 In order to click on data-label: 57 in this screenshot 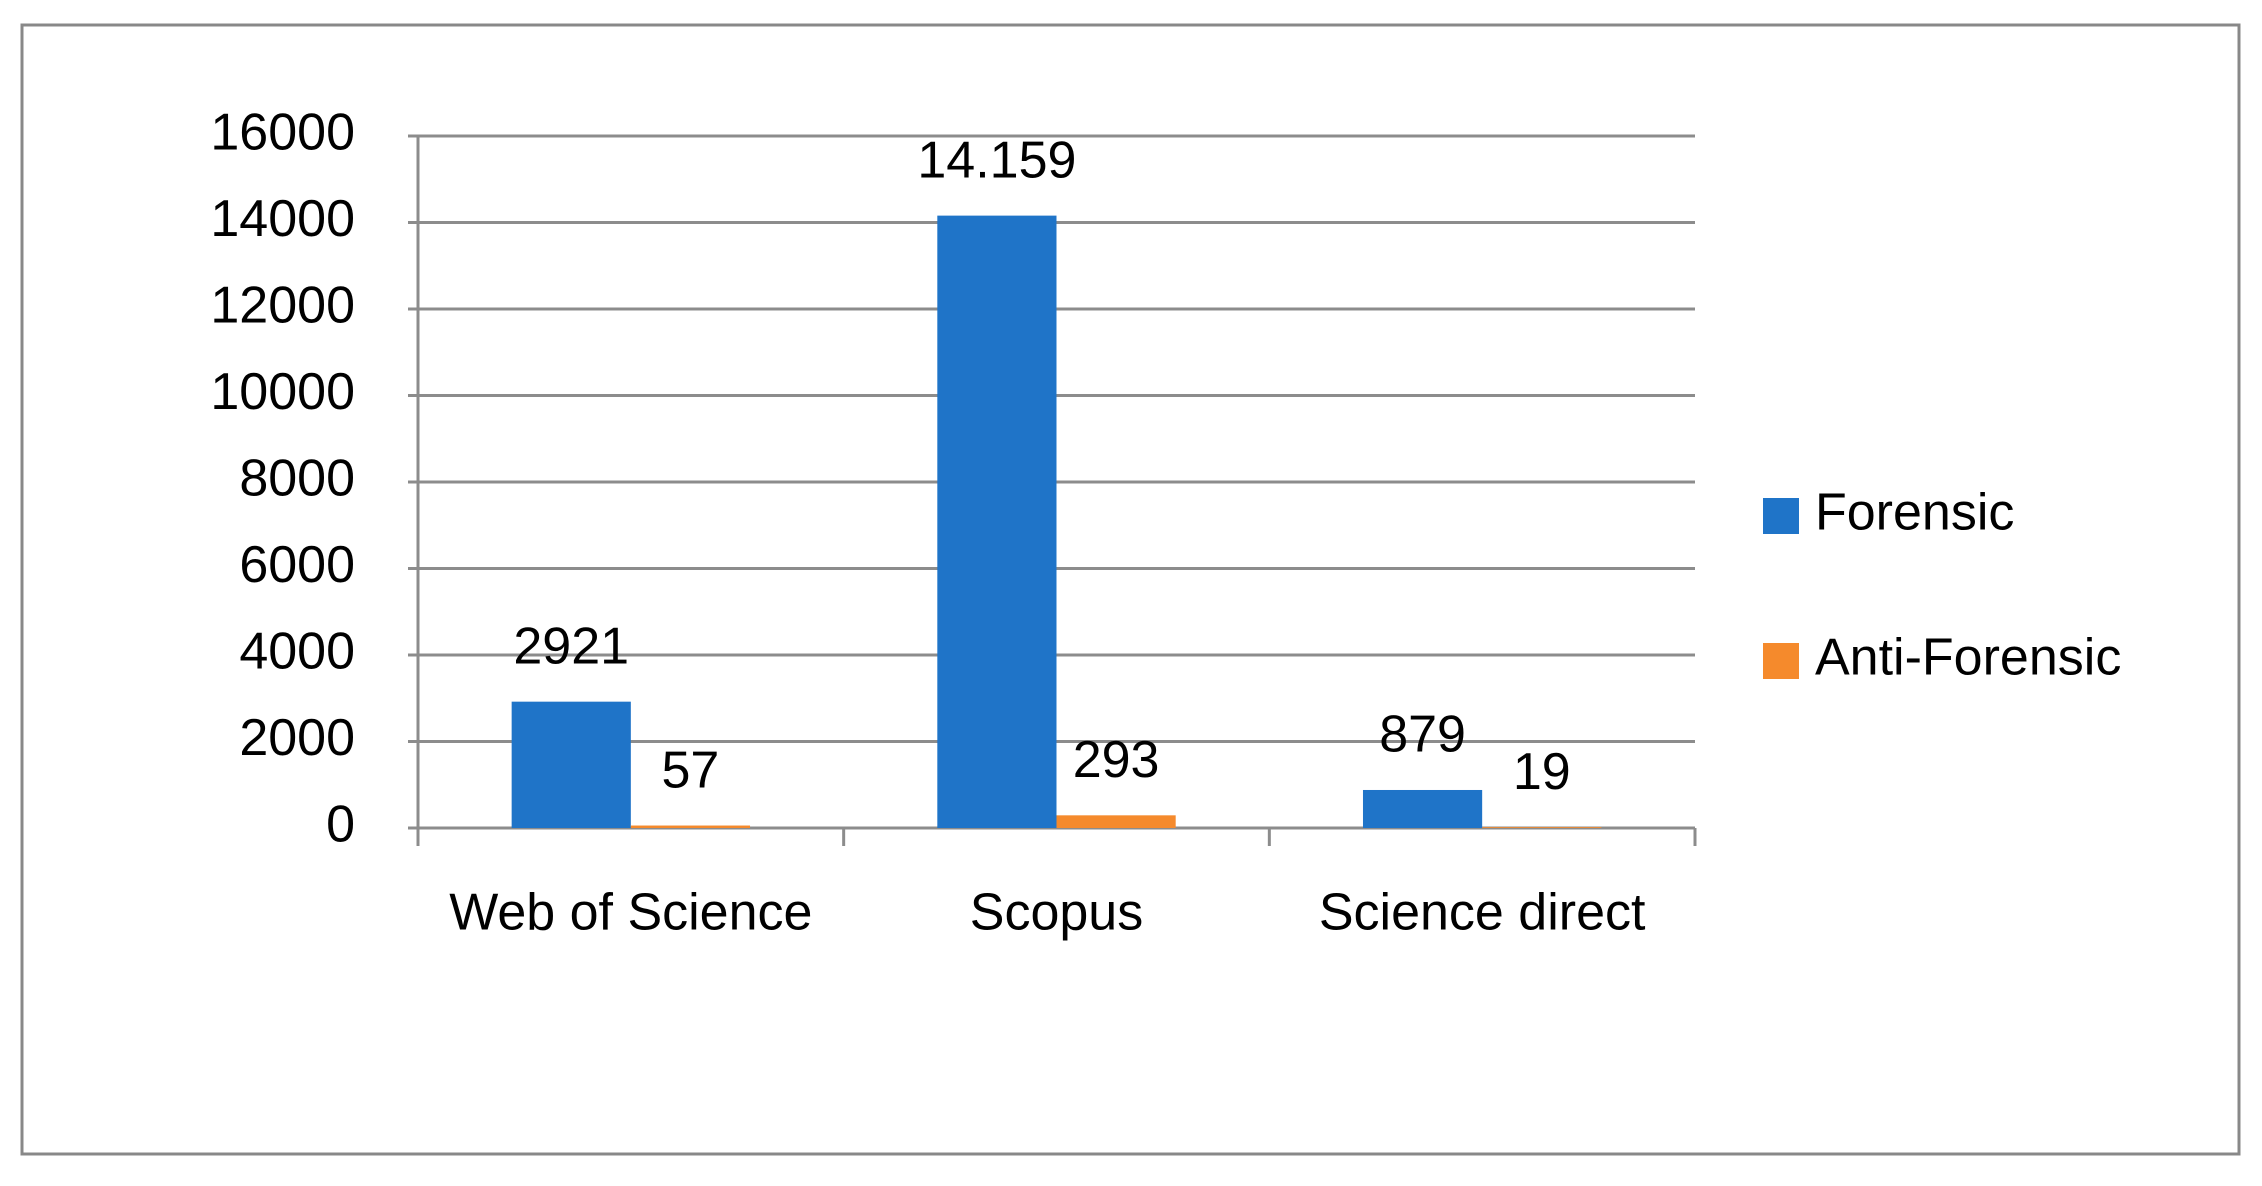, I will do `click(691, 770)`.